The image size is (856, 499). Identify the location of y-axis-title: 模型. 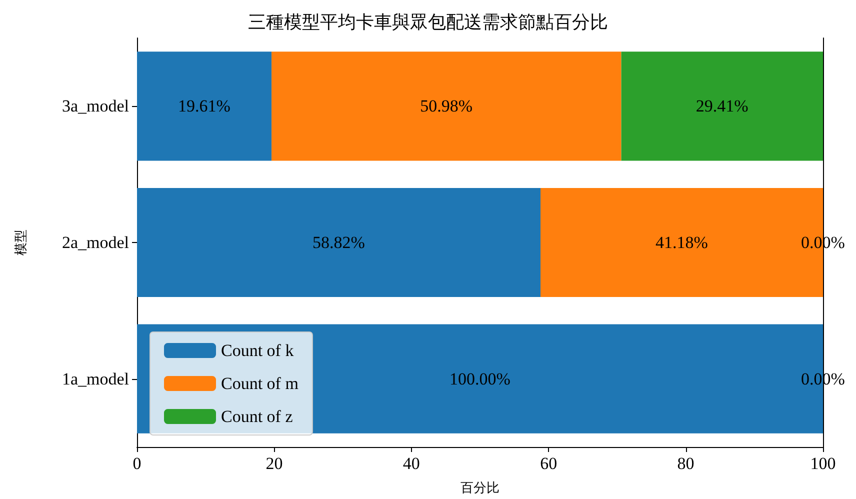
(20, 243).